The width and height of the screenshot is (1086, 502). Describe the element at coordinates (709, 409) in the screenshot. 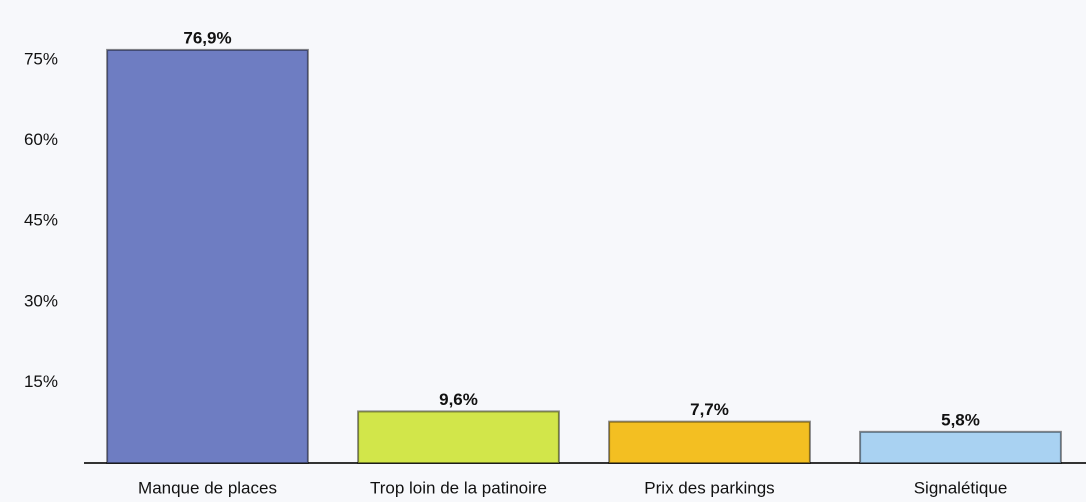

I see `value-label: 7,7%` at that location.